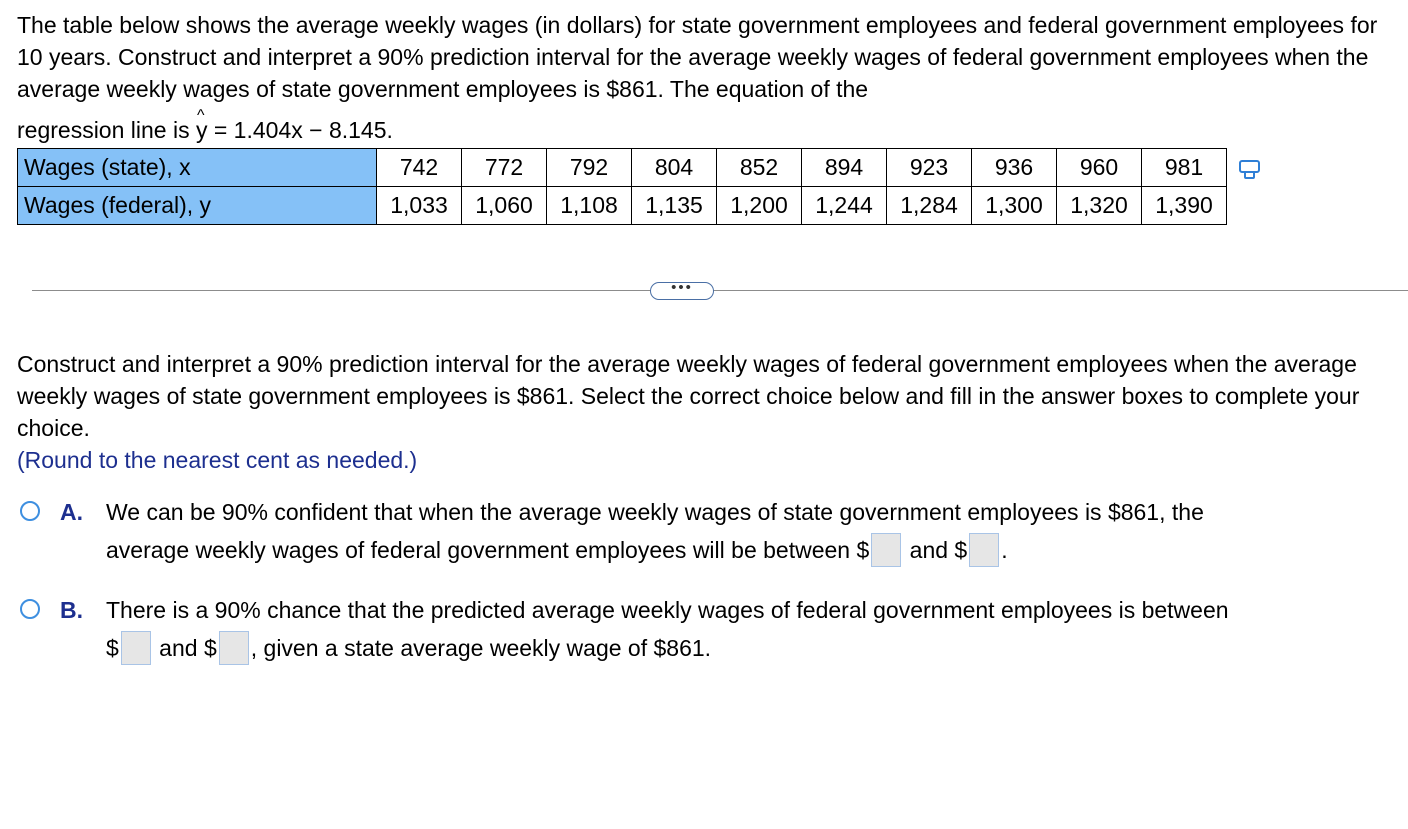 The image size is (1408, 829). I want to click on choice-a-letter: A., so click(71, 512).